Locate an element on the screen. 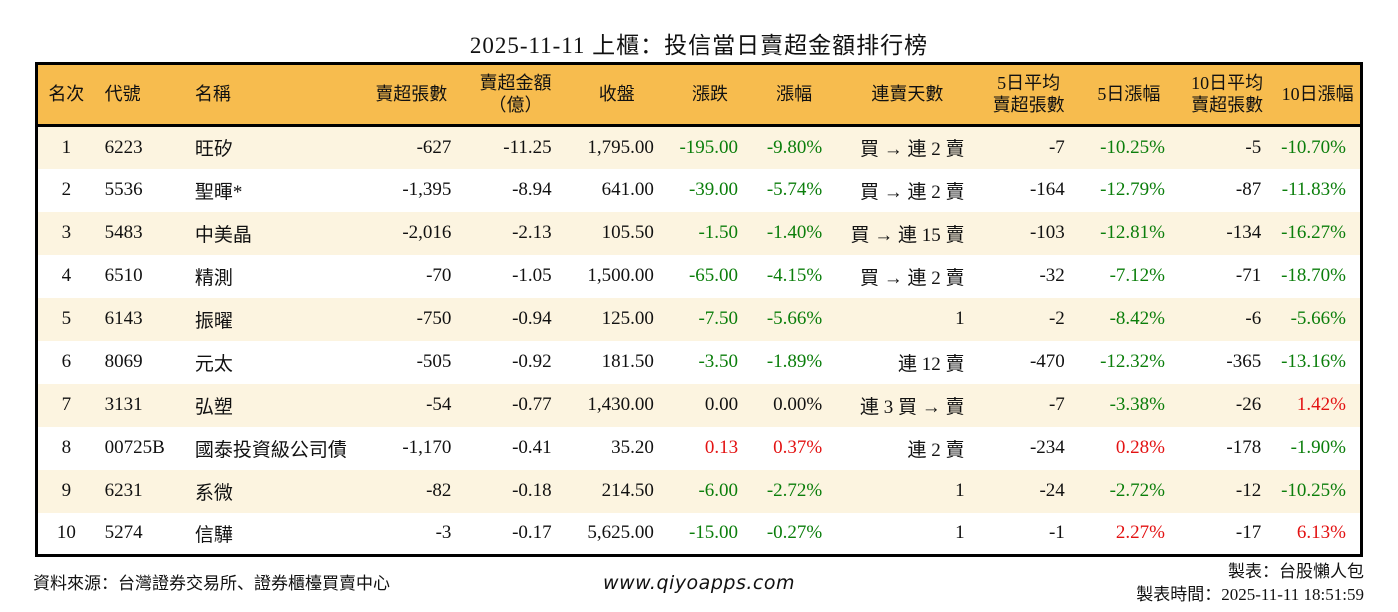 The height and width of the screenshot is (612, 1398). cell-name: 旺矽 is located at coordinates (213, 150).